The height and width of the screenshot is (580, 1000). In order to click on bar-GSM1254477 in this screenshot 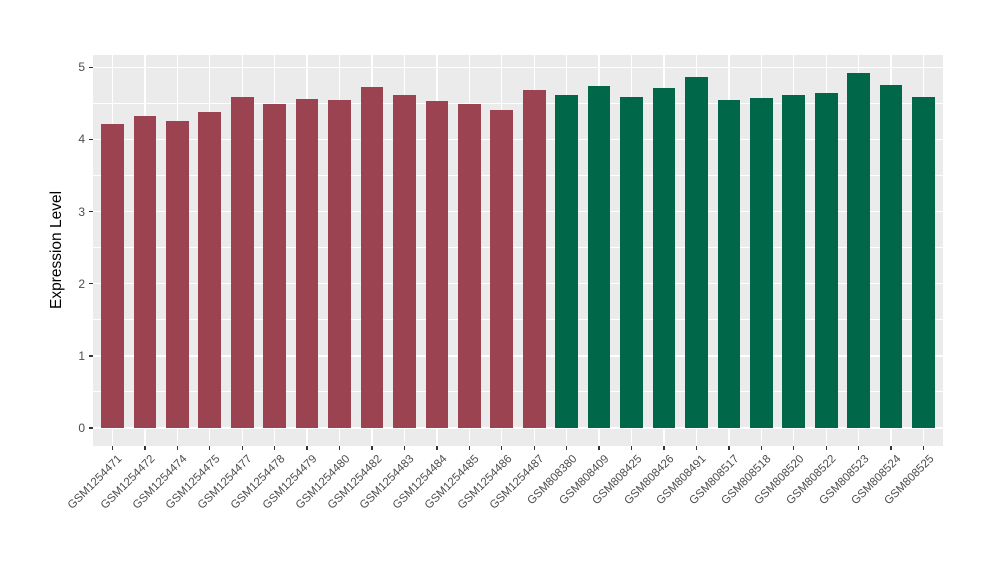, I will do `click(242, 262)`.